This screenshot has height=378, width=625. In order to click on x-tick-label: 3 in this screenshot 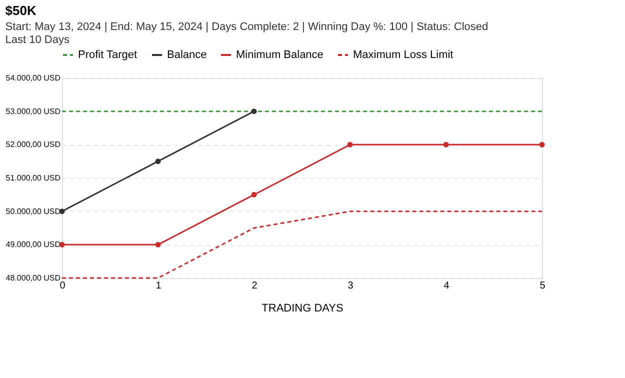, I will do `click(351, 286)`.